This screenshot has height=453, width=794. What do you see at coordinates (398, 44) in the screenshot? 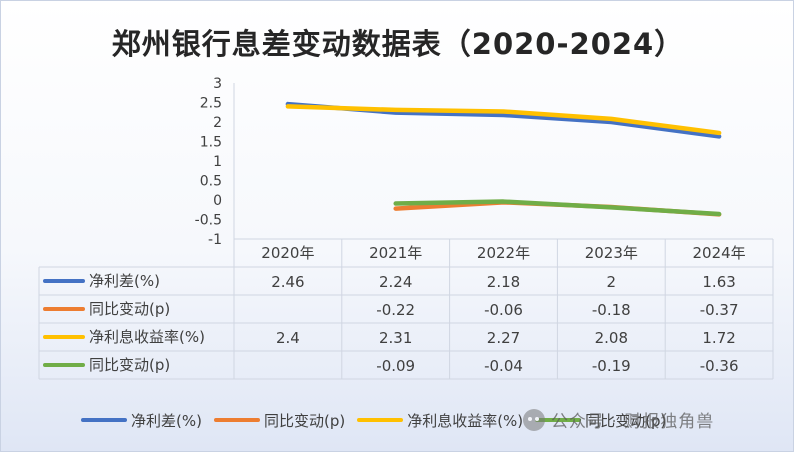
I see `chart-title: 郑州银行息差变动数据表（2020-2024）` at bounding box center [398, 44].